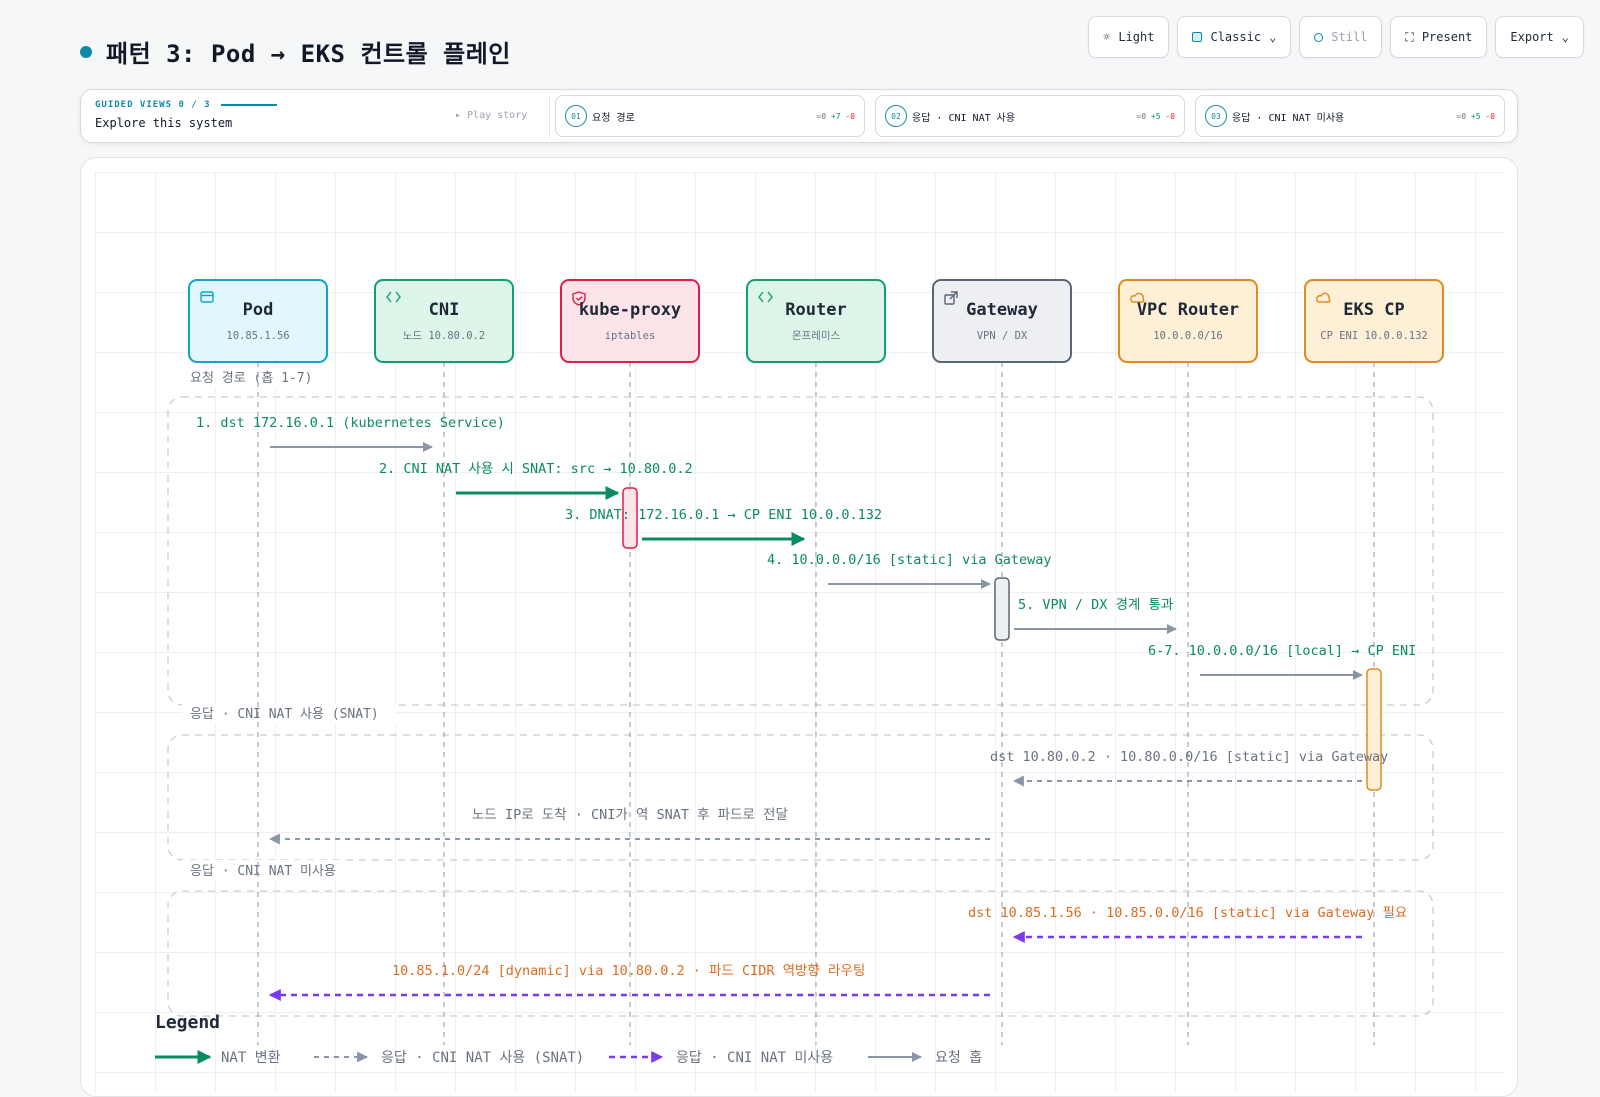 The height and width of the screenshot is (1097, 1600). Describe the element at coordinates (630, 815) in the screenshot. I see `message-label: 노드 IP로 도착 · CNI가 역 SNAT 후 파드로 전달` at that location.